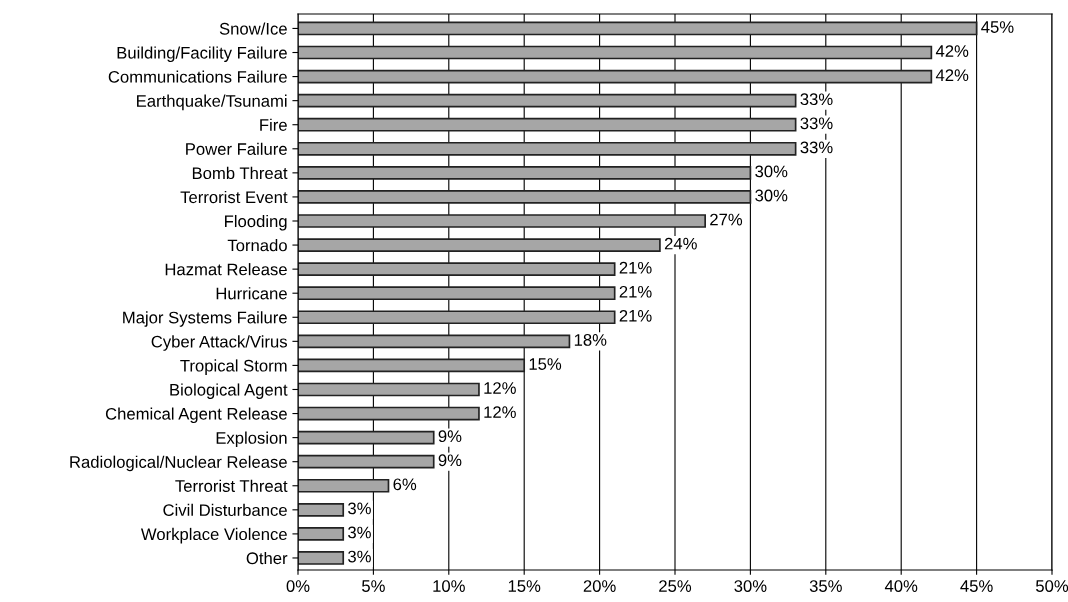  I want to click on x-tick-label: 35%, so click(825, 586).